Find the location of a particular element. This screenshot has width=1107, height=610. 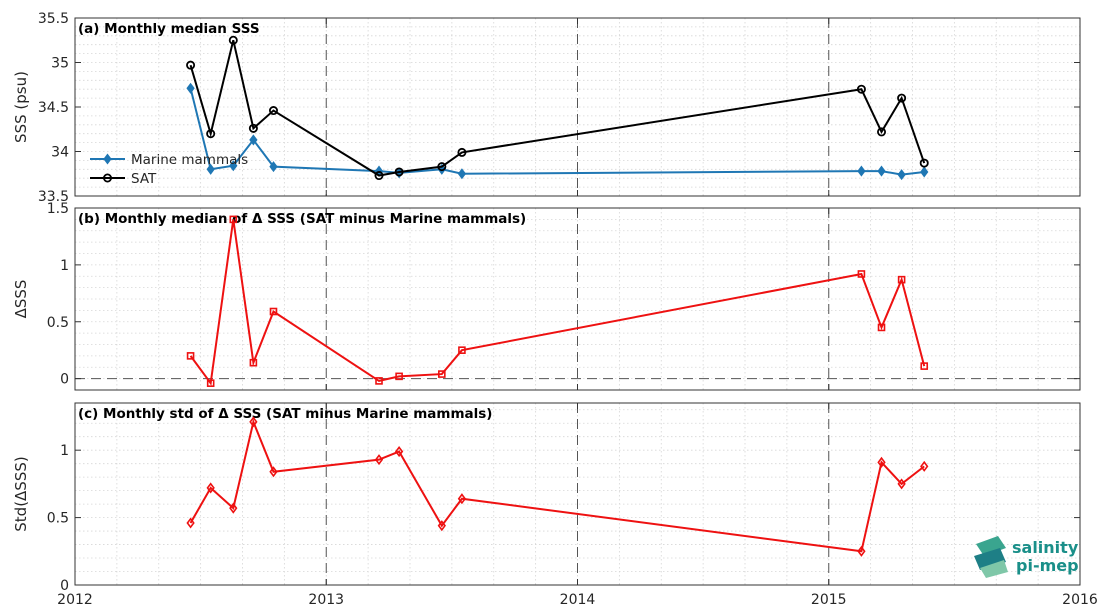

x-tick-label: 2016 is located at coordinates (1080, 600).